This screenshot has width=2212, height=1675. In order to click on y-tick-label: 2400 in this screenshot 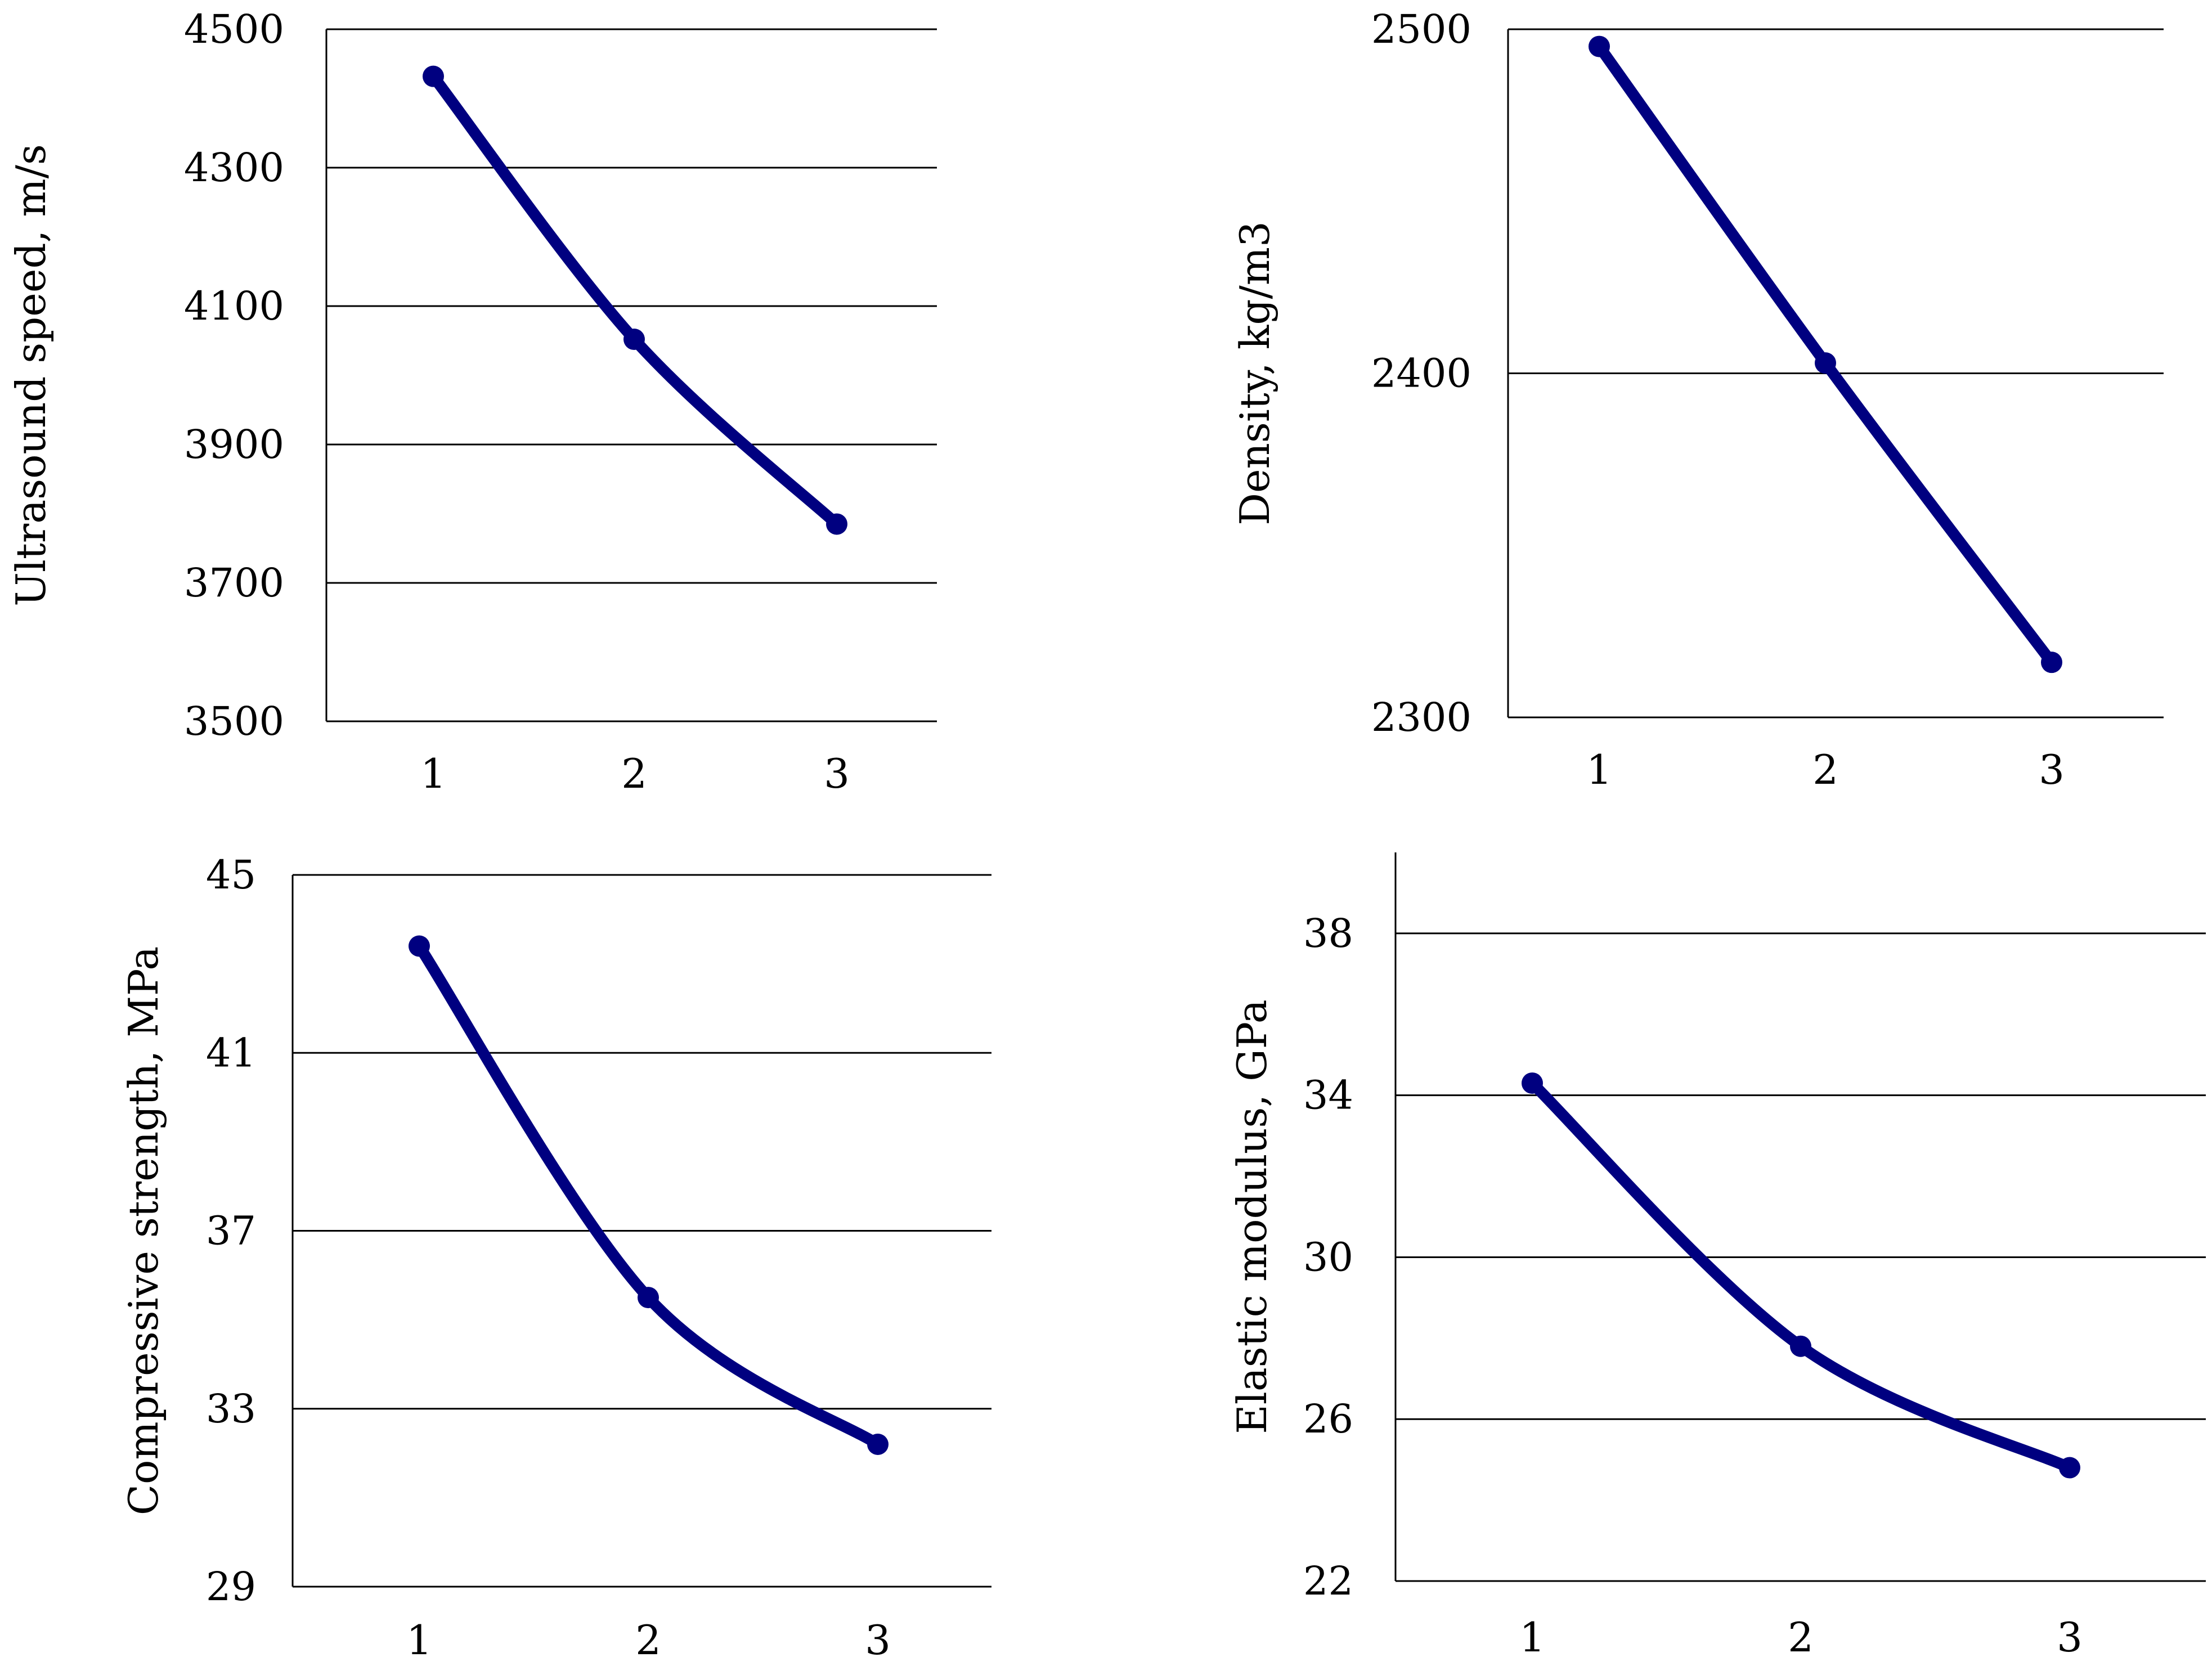, I will do `click(1421, 374)`.